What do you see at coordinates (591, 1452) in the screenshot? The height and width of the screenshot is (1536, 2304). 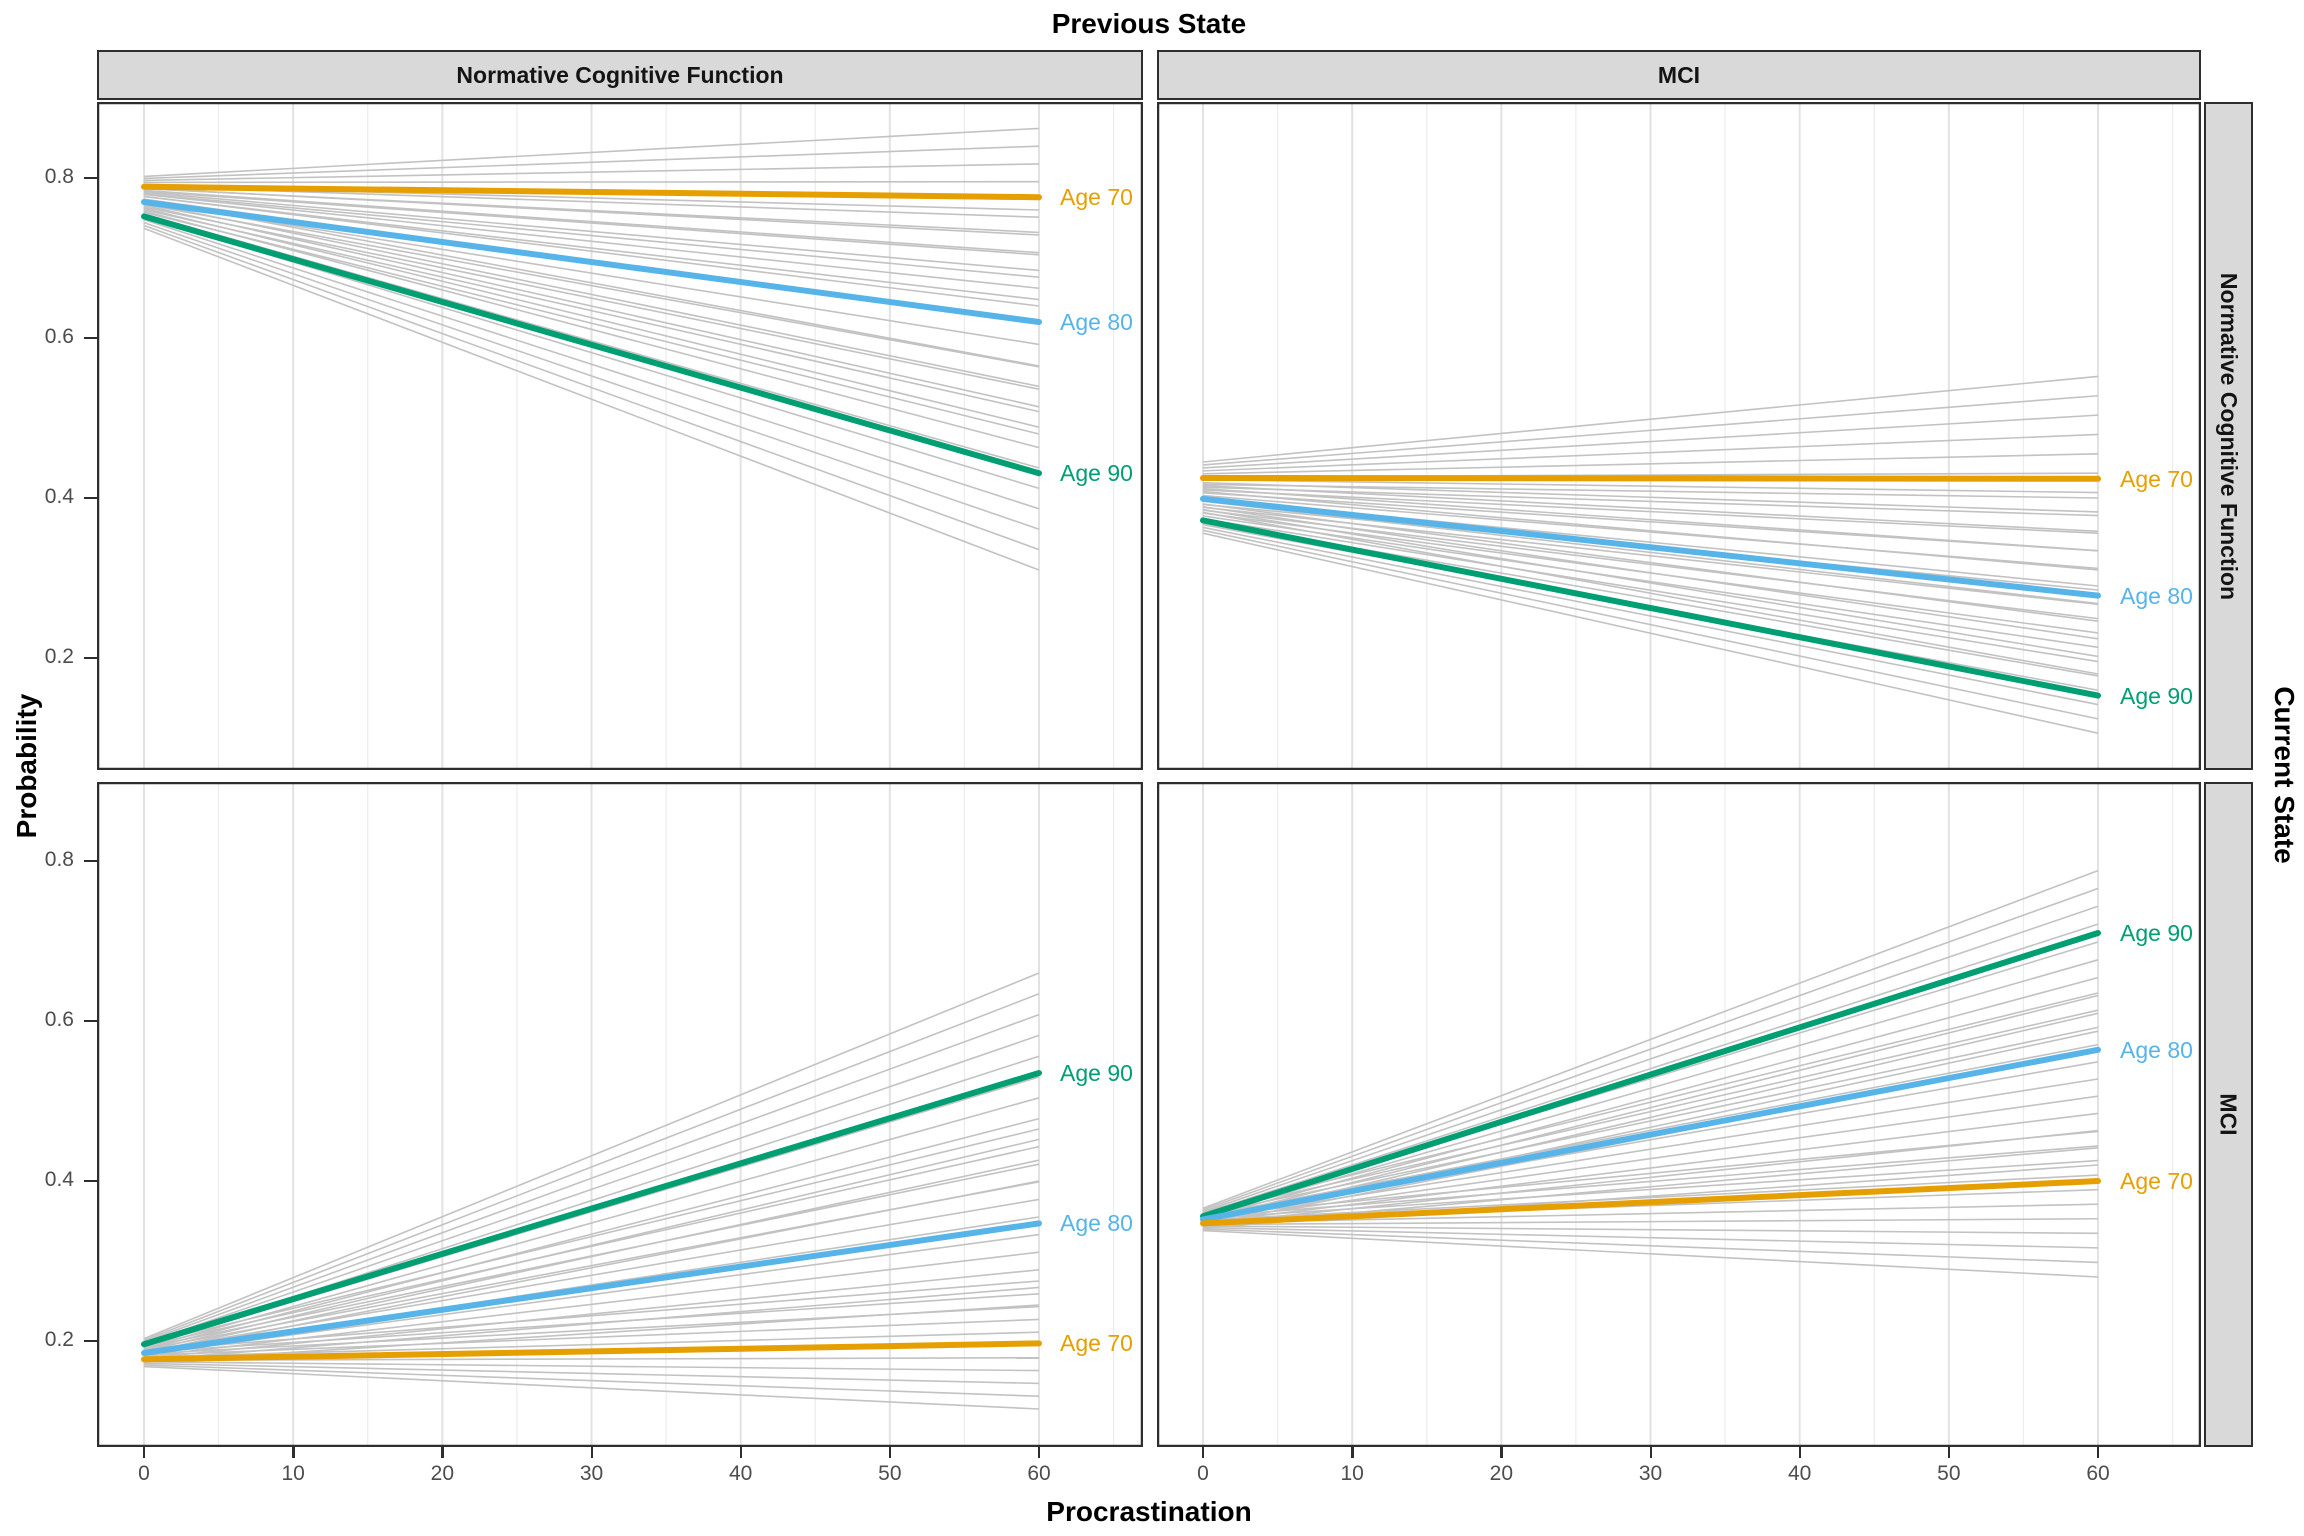 I see `x-tick-mark-30-col0` at bounding box center [591, 1452].